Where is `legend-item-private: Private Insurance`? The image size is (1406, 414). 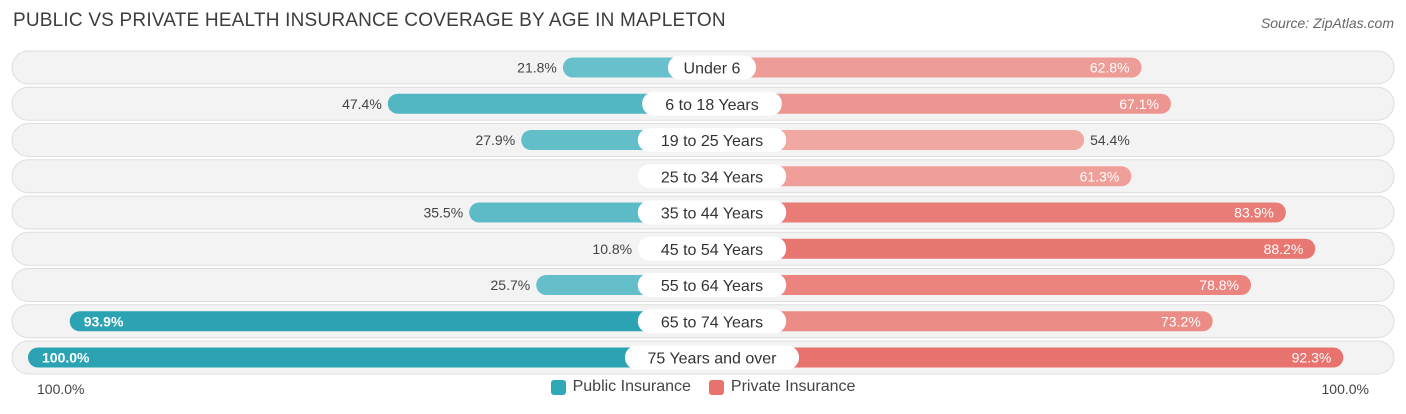
legend-item-private: Private Insurance is located at coordinates (782, 387).